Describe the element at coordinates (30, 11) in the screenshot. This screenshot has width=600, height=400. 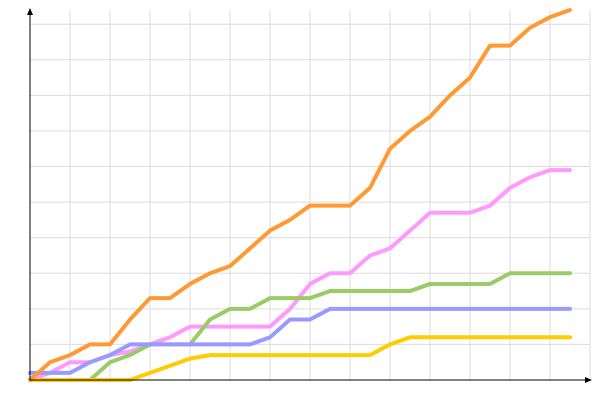
I see `y-axis-arrow` at that location.